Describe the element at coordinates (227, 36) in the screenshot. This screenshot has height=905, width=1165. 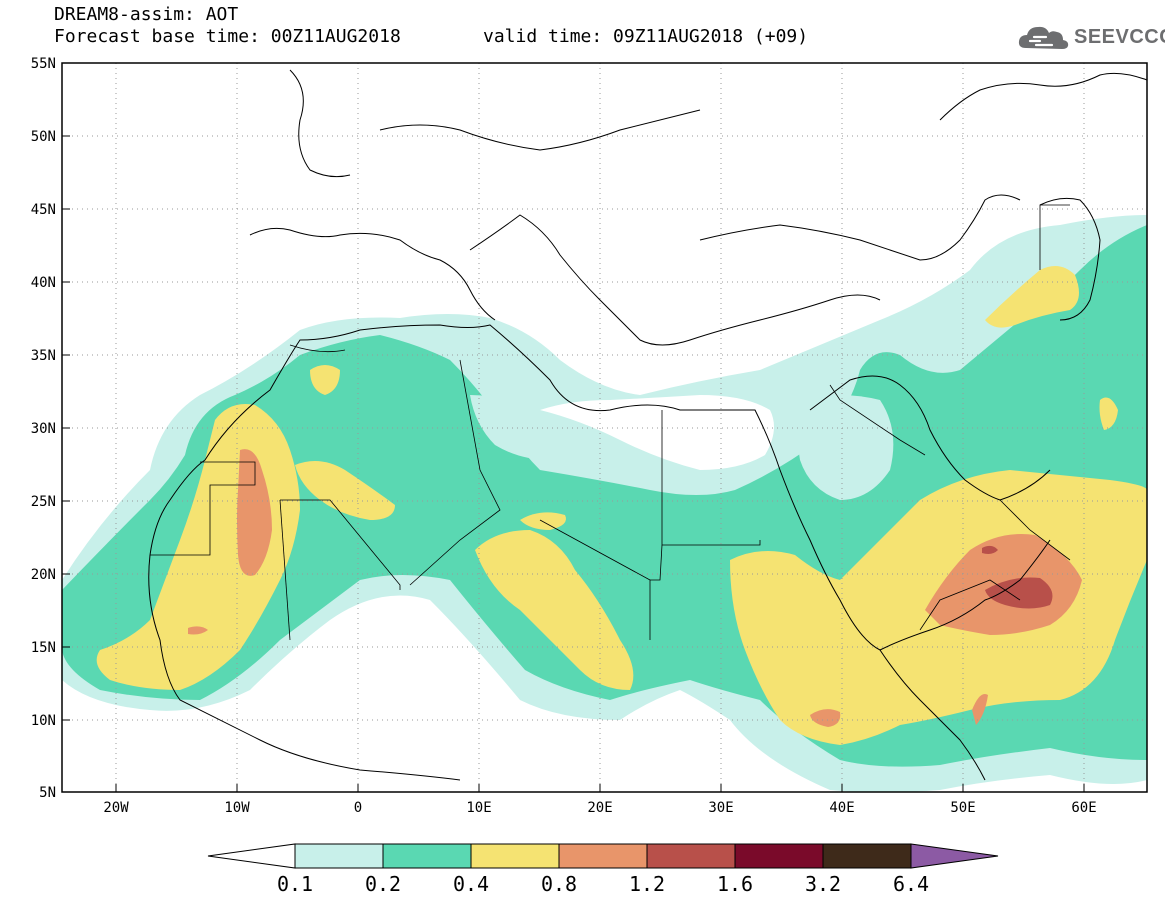
I see `forecast-base-time: Forecast base time: 00Z11AUG2018` at that location.